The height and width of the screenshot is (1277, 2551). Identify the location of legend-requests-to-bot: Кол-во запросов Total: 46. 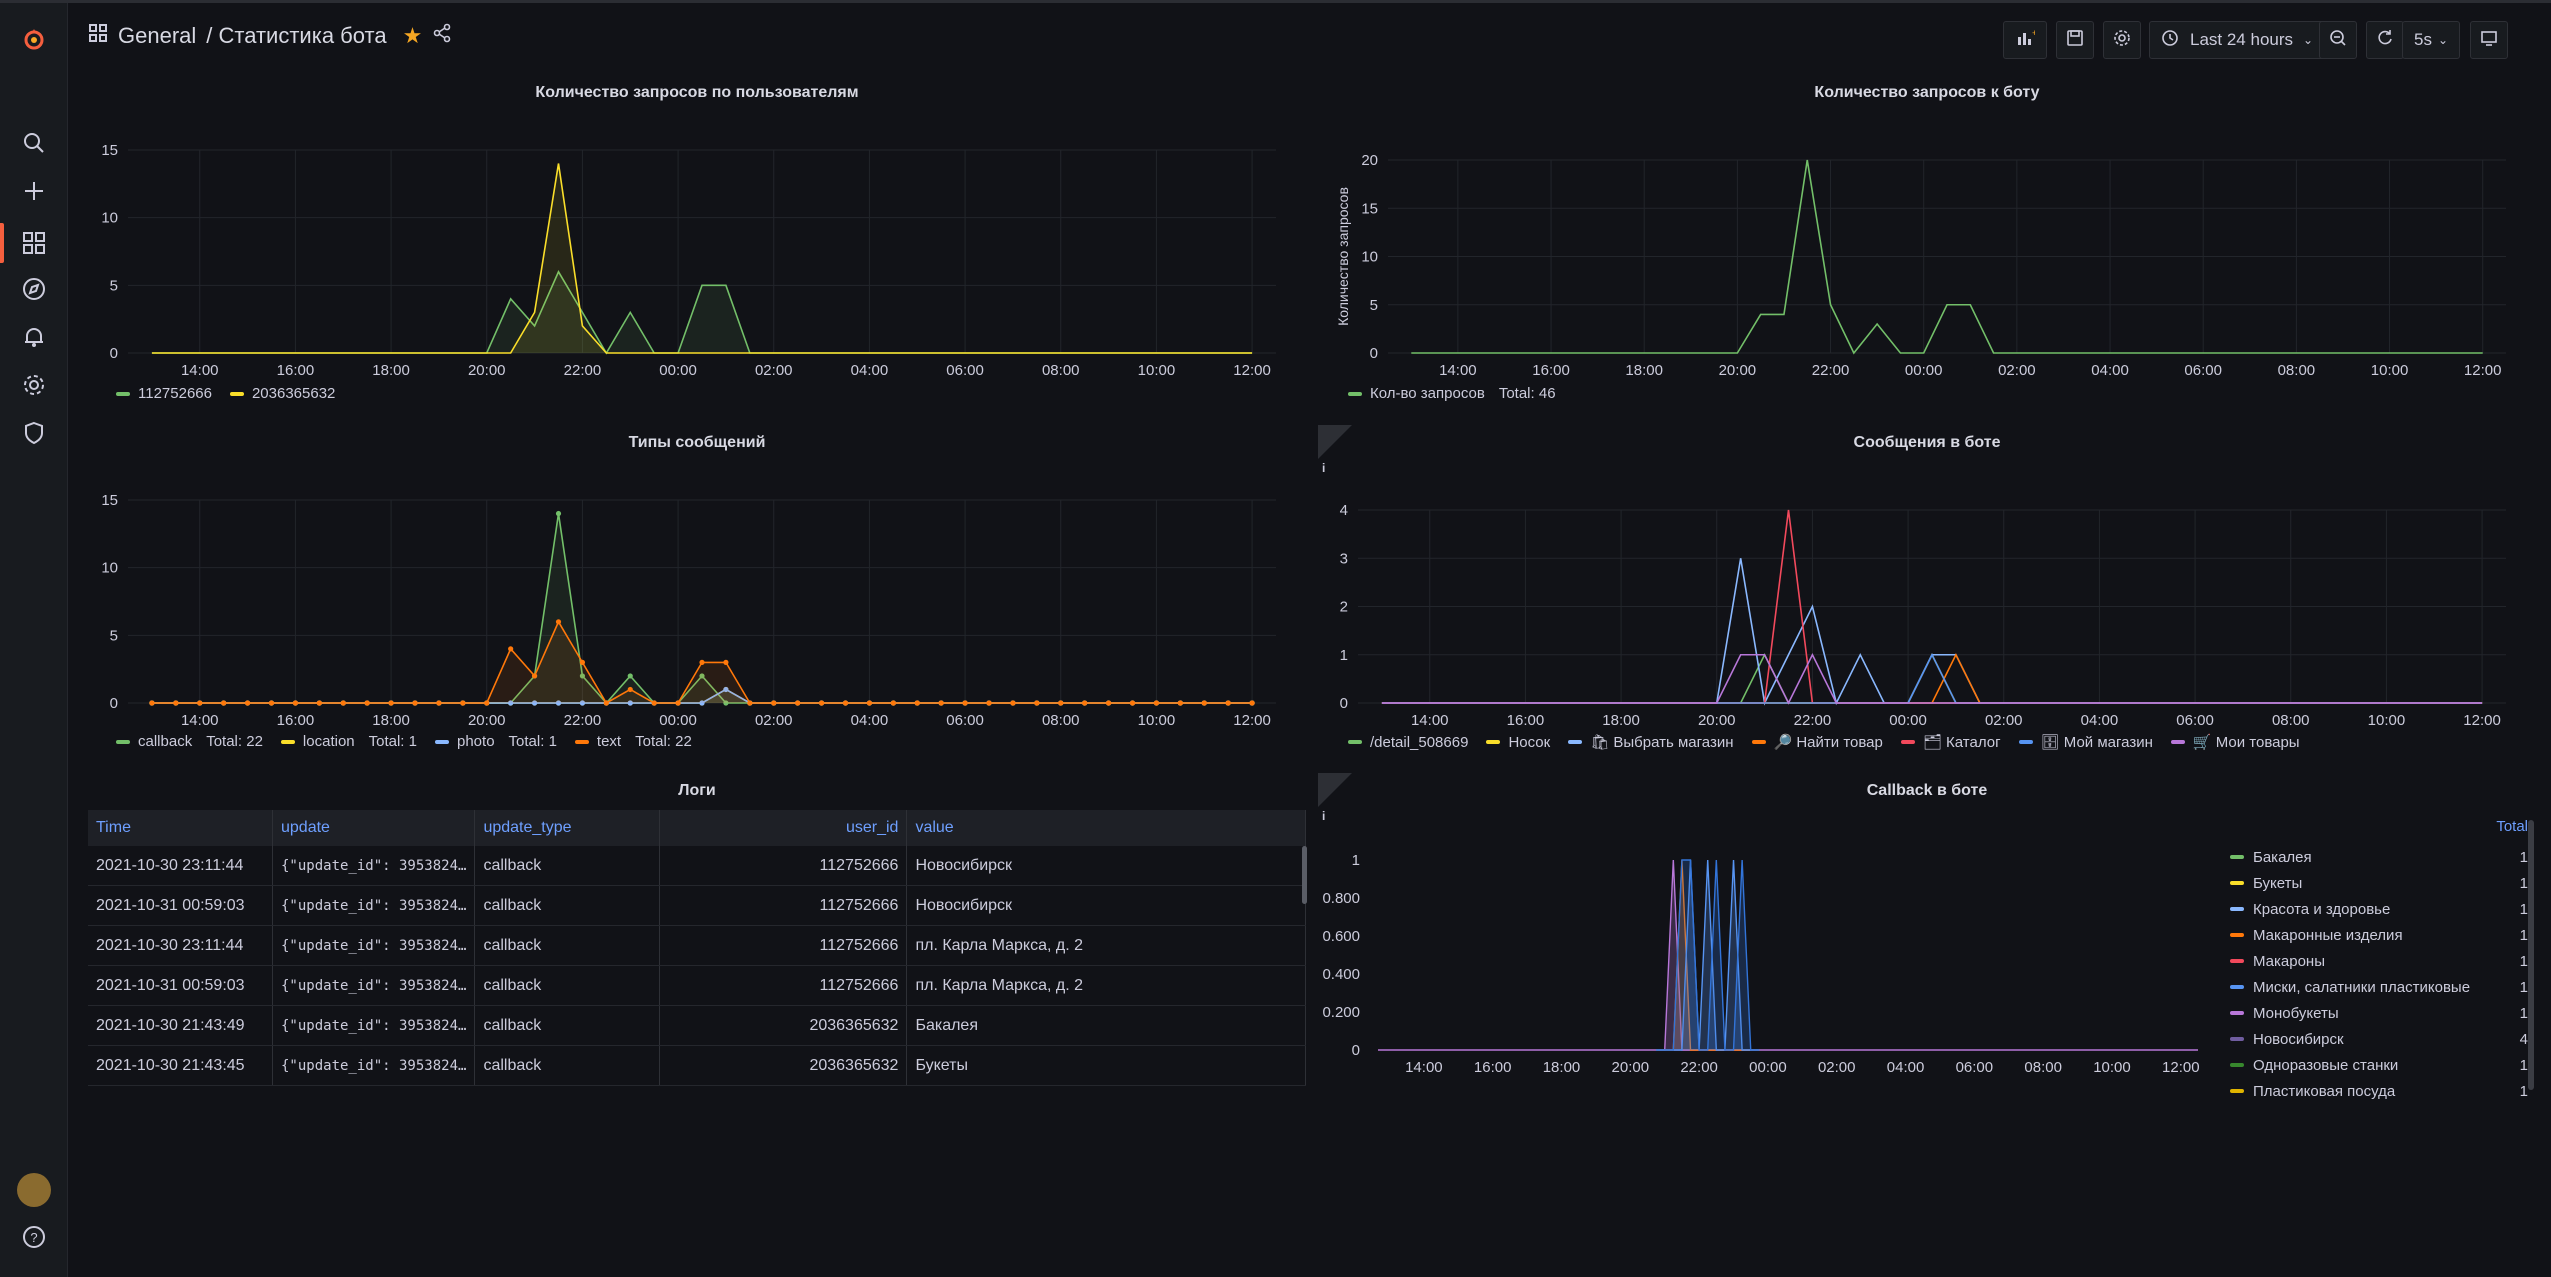
(1452, 393).